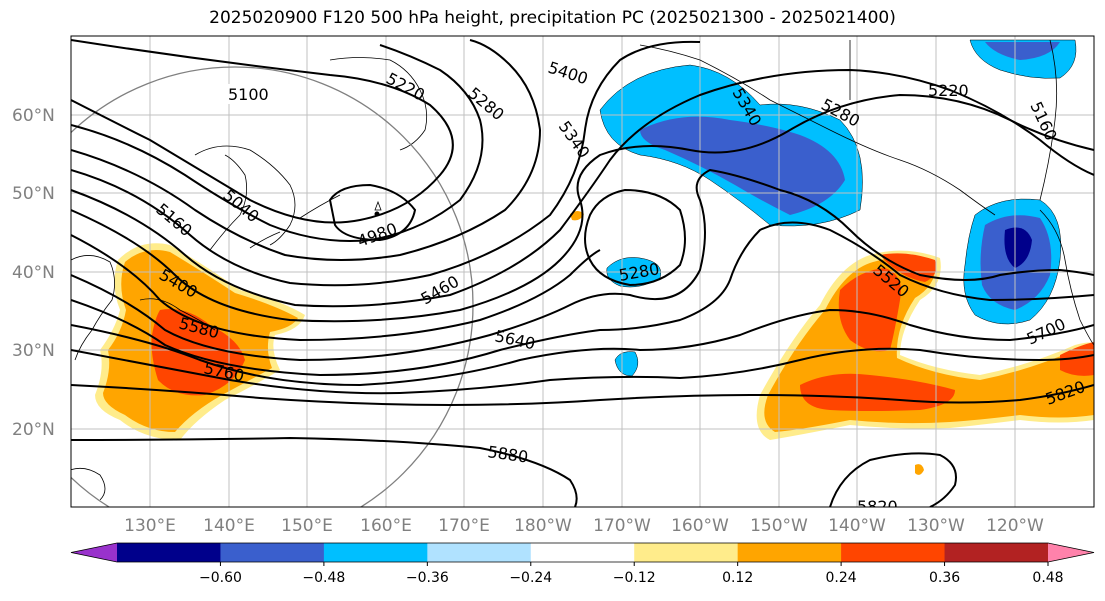 The image size is (1105, 601). Describe the element at coordinates (33, 430) in the screenshot. I see `lat-label-20n: 20°N` at that location.